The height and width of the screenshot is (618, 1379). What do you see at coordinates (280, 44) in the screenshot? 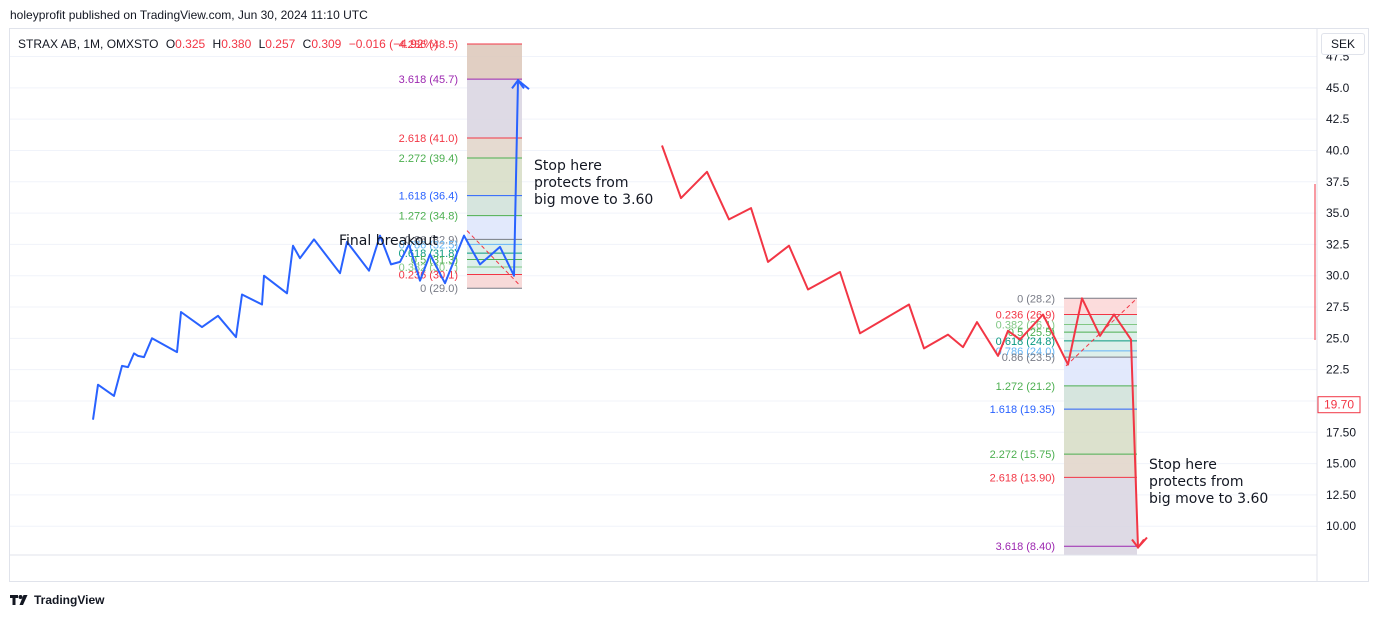
I see `low-value: 0.257` at bounding box center [280, 44].